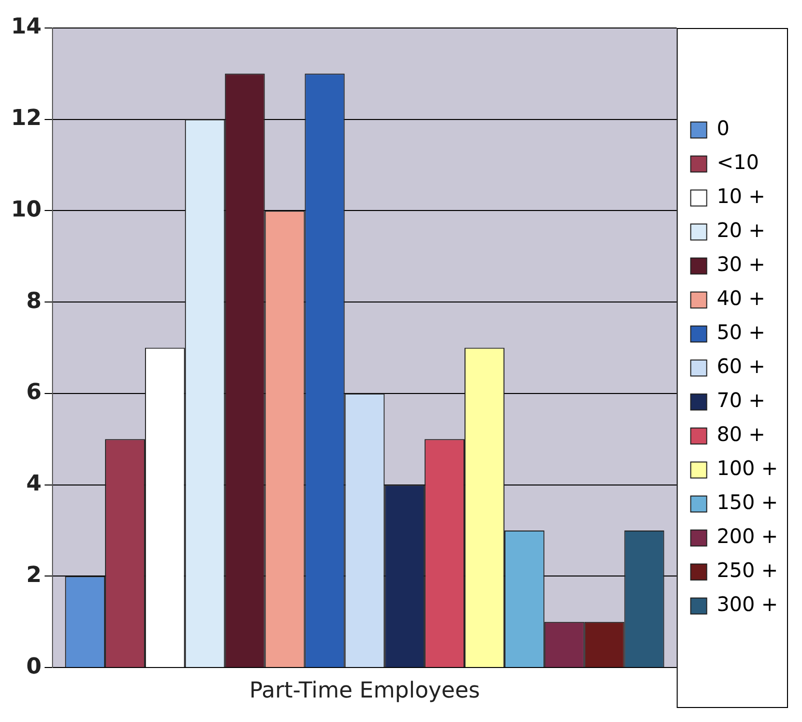  I want to click on y-tick-label: 4, so click(34, 484).